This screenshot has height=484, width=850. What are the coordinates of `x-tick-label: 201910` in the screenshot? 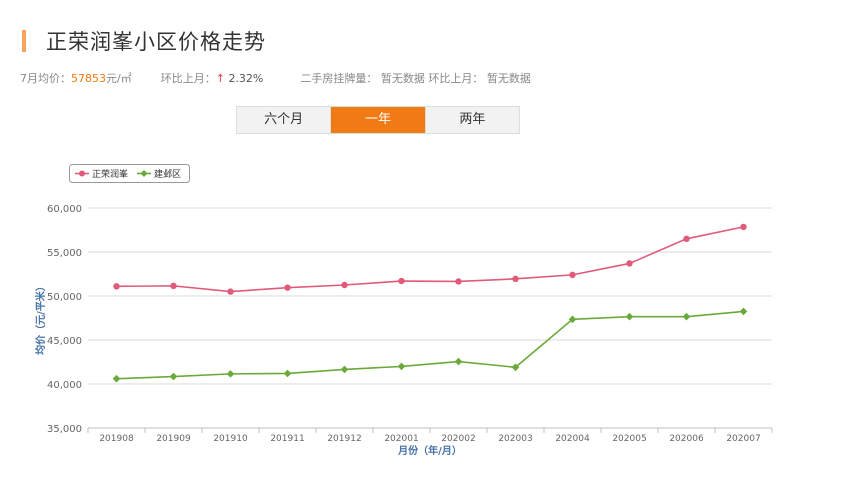 It's located at (230, 439).